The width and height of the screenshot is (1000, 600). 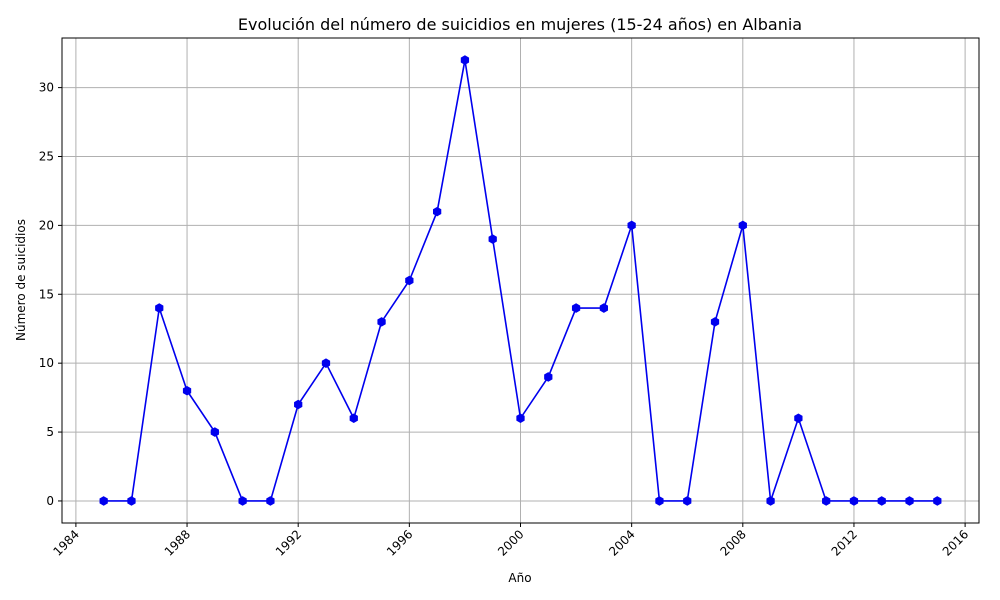 I want to click on y-axis-ticks: 0 5 10 15 20 25 30, so click(x=50, y=294).